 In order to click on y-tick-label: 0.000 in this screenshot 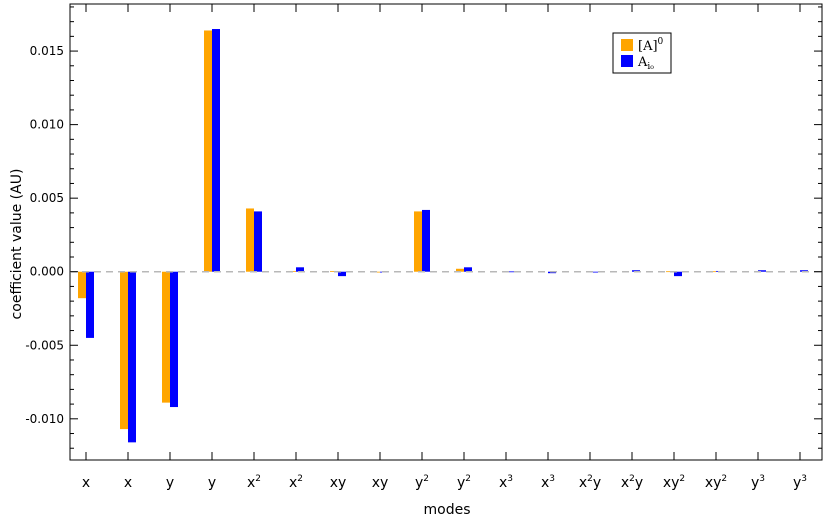, I will do `click(47, 272)`.